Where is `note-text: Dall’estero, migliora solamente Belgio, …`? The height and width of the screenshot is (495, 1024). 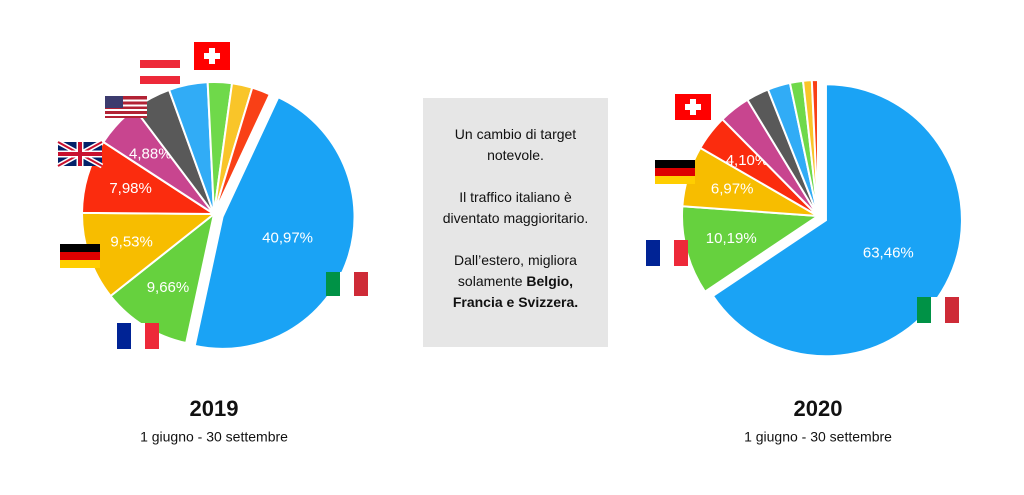
note-text: Dall’estero, migliora solamente Belgio, … is located at coordinates (515, 281).